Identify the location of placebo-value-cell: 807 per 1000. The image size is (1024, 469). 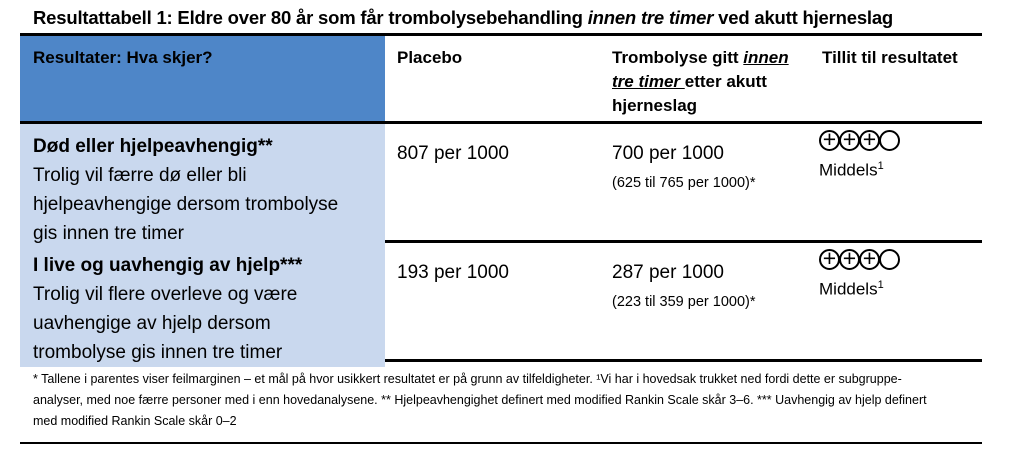
(492, 186).